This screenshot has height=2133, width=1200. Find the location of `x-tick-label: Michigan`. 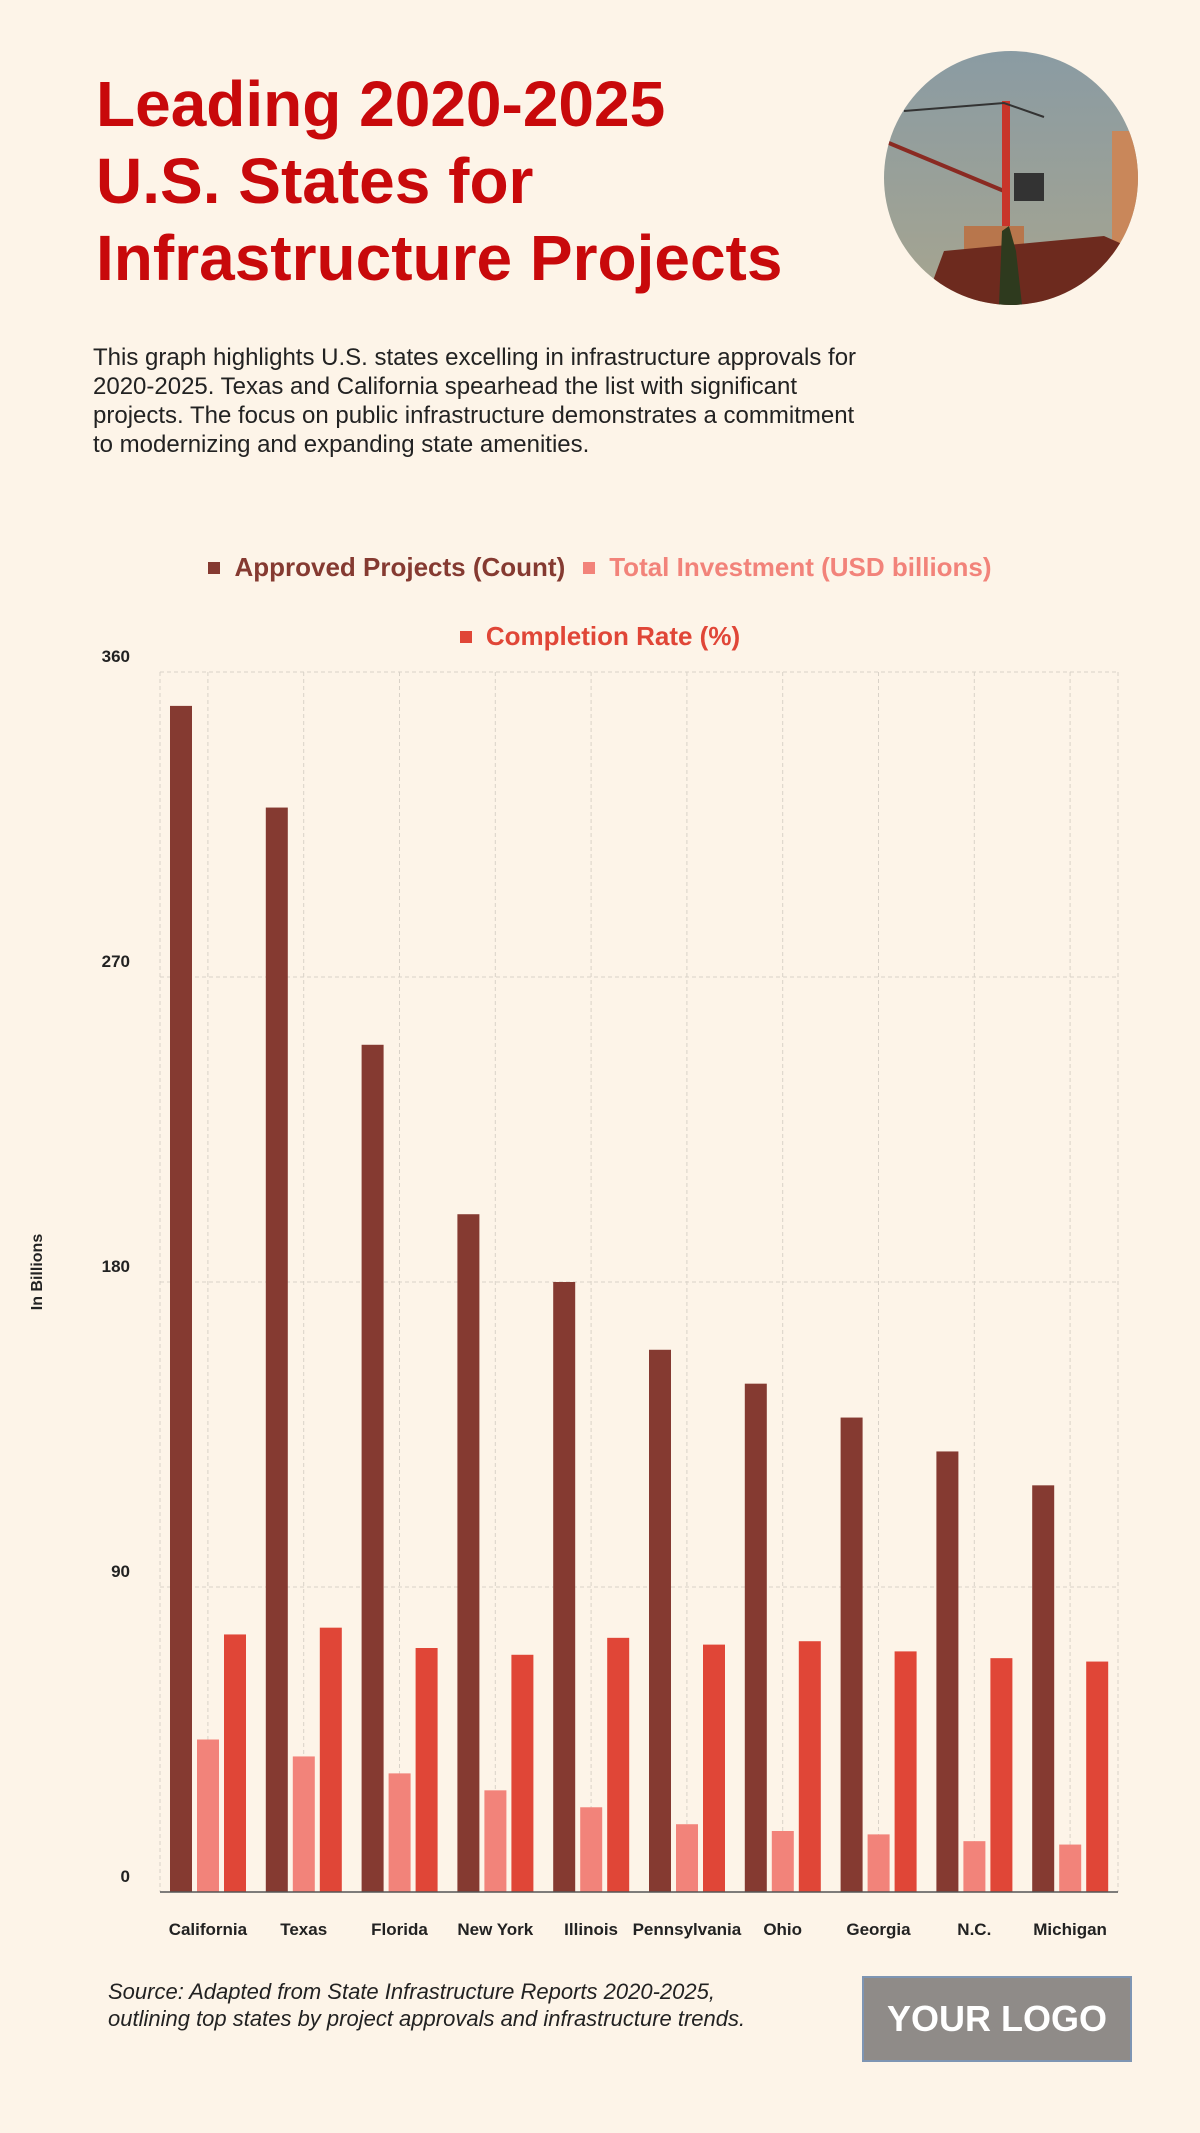

x-tick-label: Michigan is located at coordinates (1070, 1929).